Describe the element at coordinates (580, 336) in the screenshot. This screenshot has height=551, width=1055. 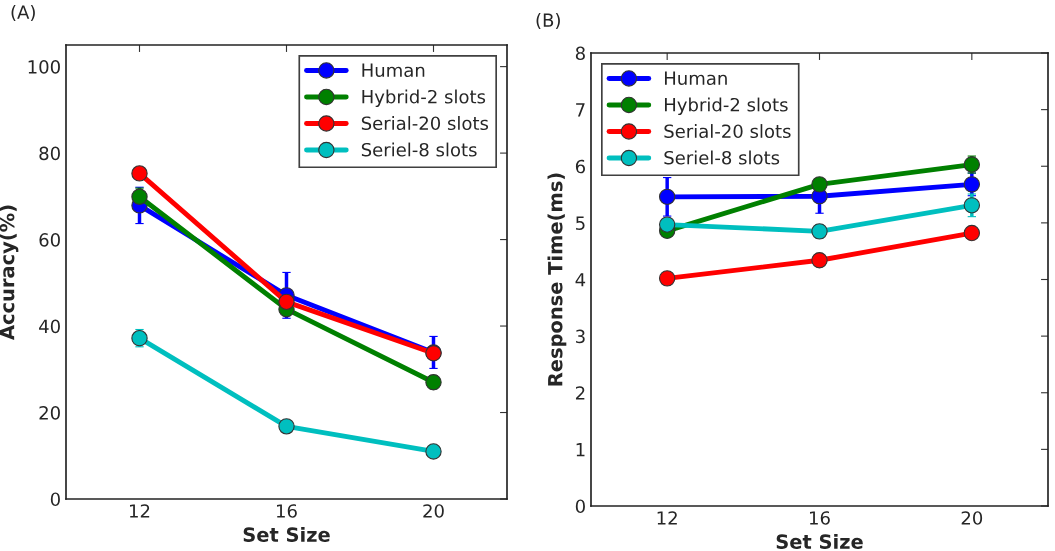
I see `y-tick-label: 3` at that location.